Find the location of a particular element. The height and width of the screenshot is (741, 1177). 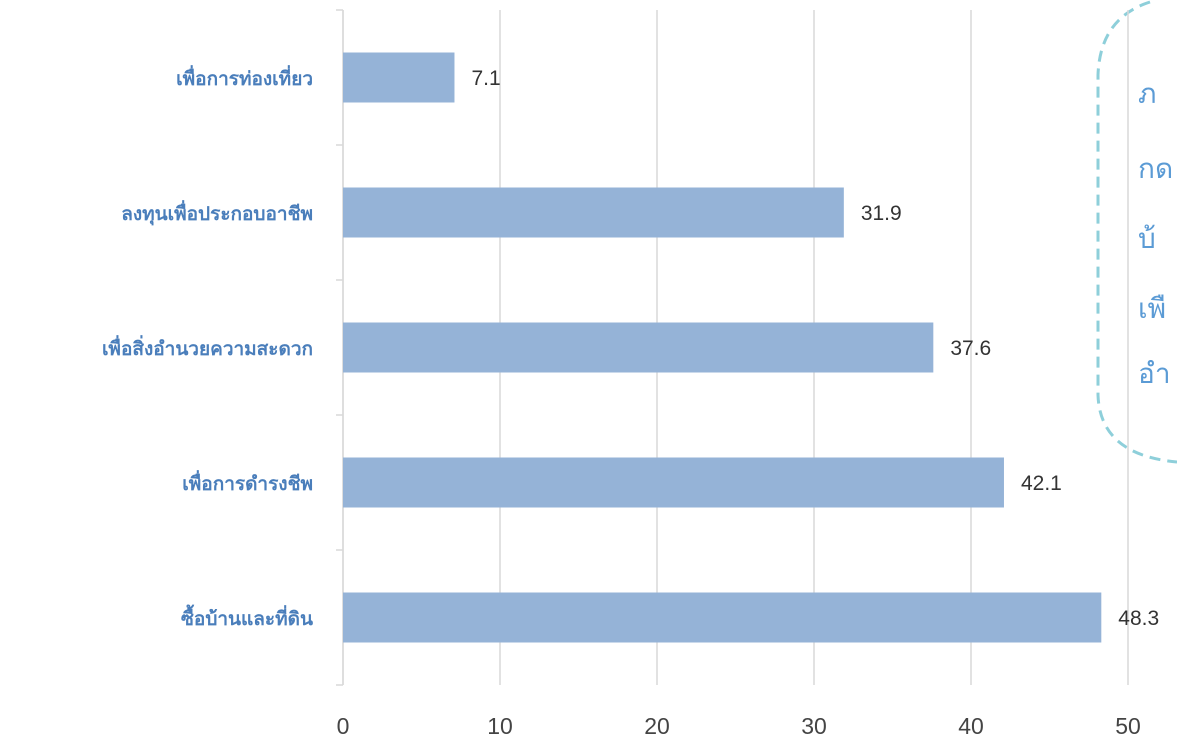

x-tick-label: 30 is located at coordinates (814, 726).